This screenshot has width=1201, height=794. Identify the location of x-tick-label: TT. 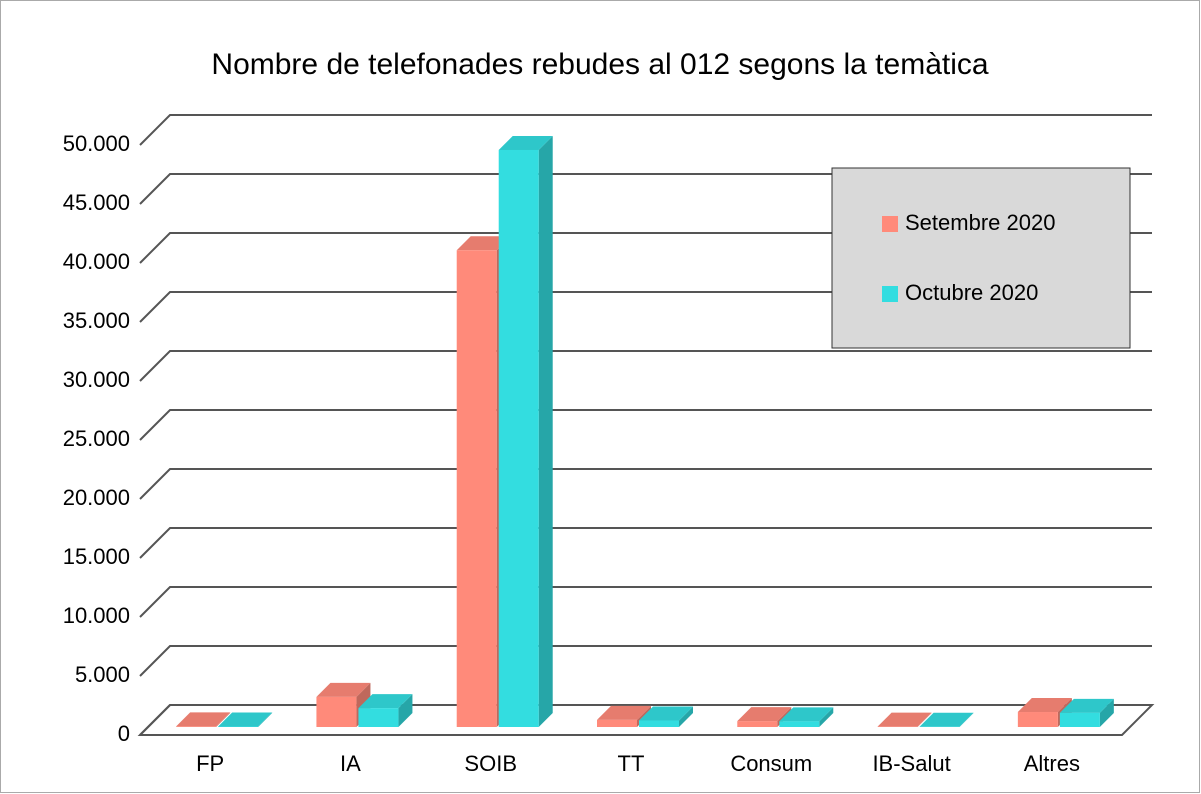
(631, 763).